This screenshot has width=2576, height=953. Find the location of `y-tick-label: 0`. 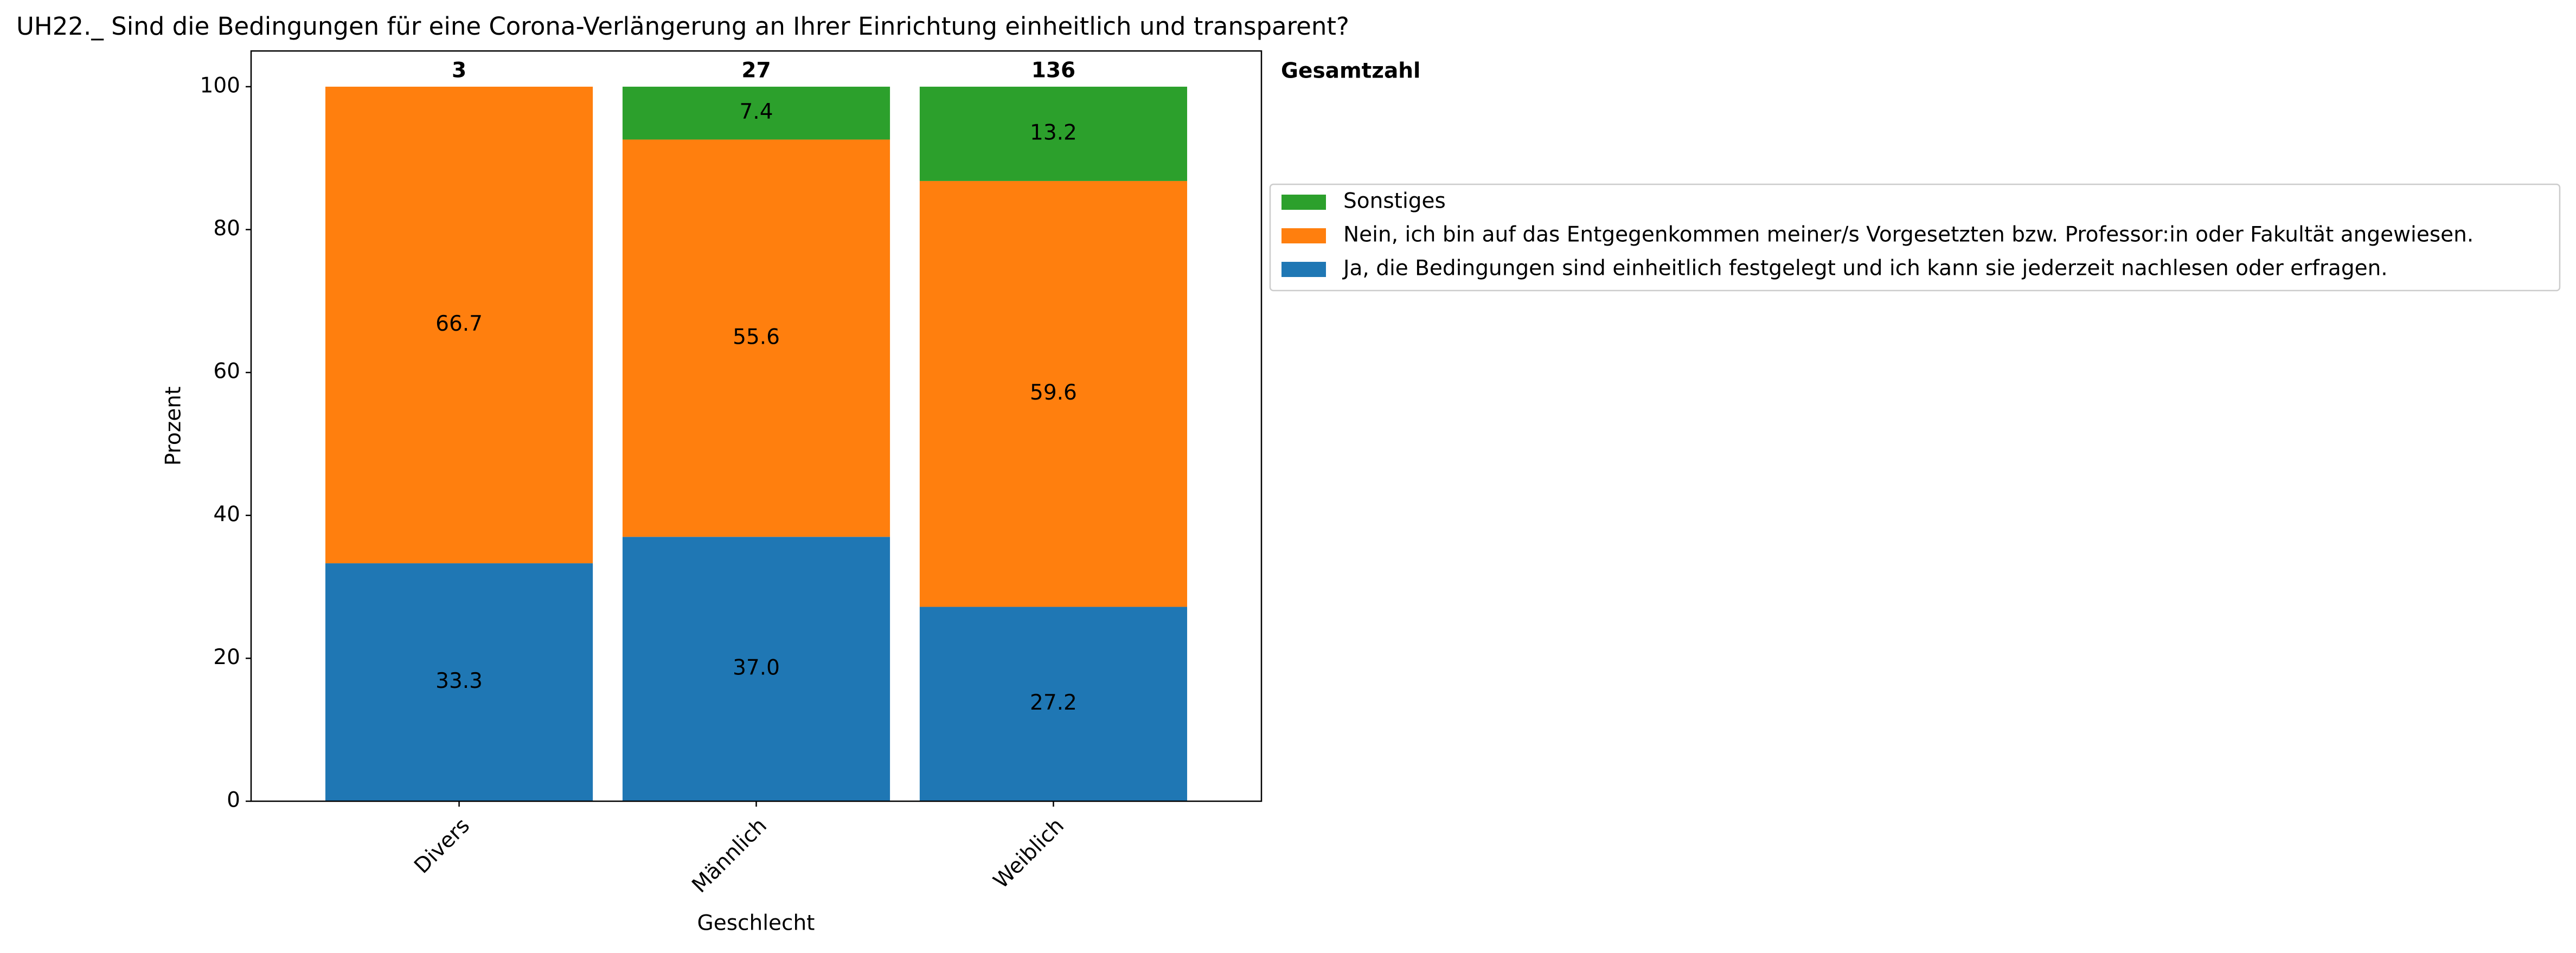

y-tick-label: 0 is located at coordinates (233, 800).